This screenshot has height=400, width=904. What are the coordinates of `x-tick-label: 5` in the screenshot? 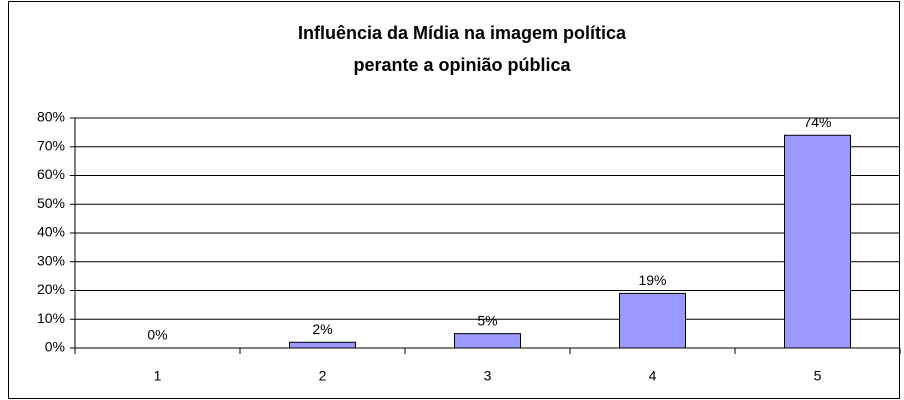 It's located at (818, 376).